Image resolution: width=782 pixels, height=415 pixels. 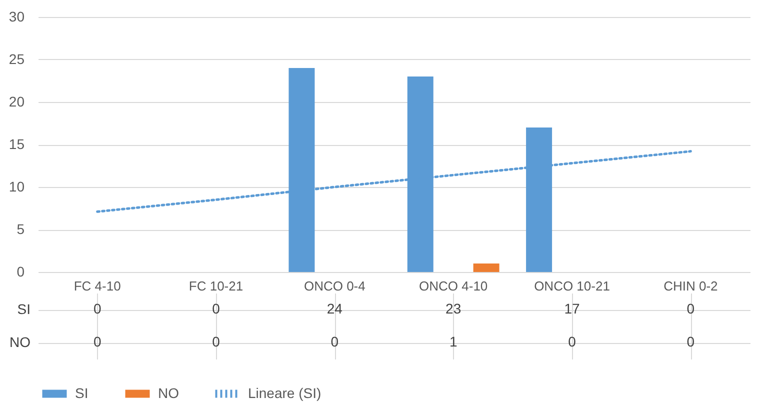 I want to click on y-tick-label: 10, so click(x=16, y=186).